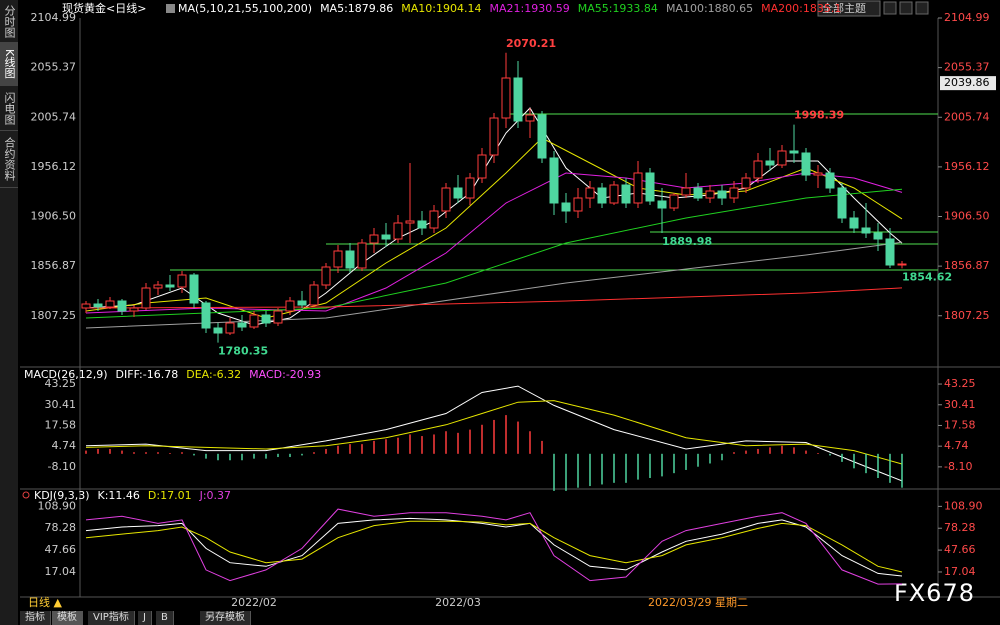 The width and height of the screenshot is (1000, 625). I want to click on bottom-tab: VIP指标, so click(111, 618).